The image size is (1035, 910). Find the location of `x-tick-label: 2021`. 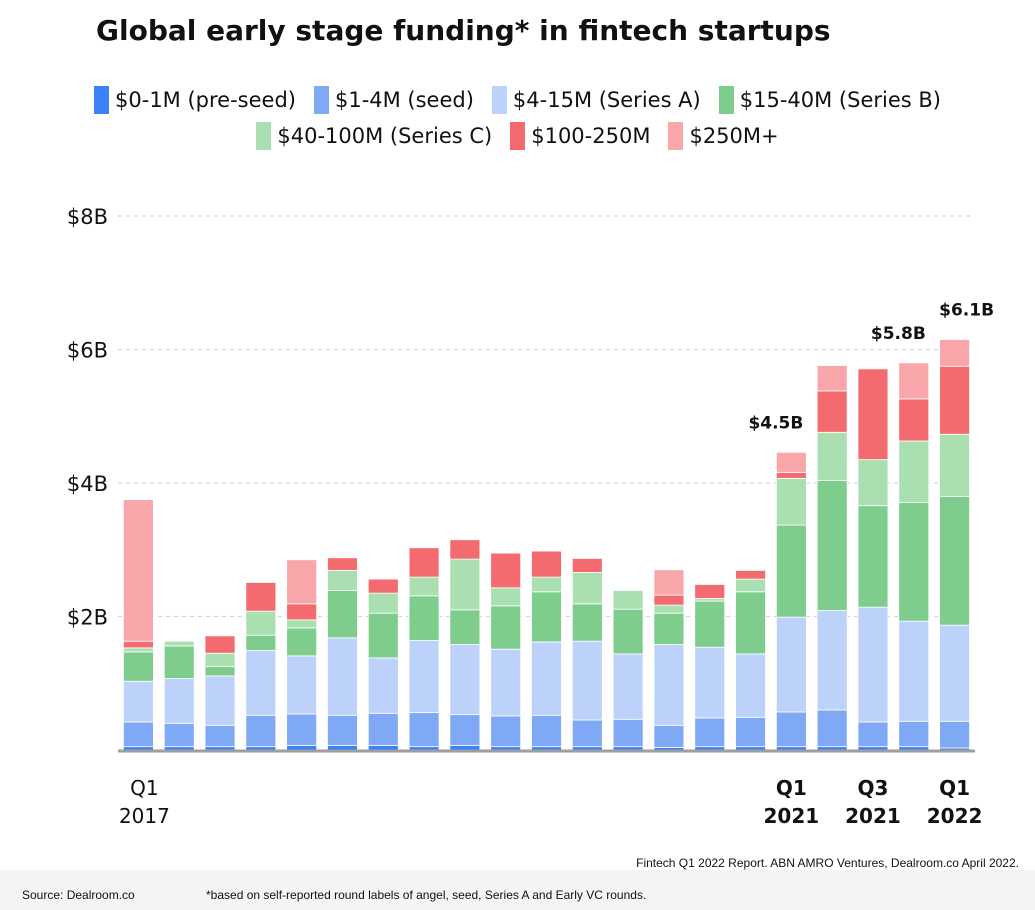

x-tick-label: 2021 is located at coordinates (792, 816).